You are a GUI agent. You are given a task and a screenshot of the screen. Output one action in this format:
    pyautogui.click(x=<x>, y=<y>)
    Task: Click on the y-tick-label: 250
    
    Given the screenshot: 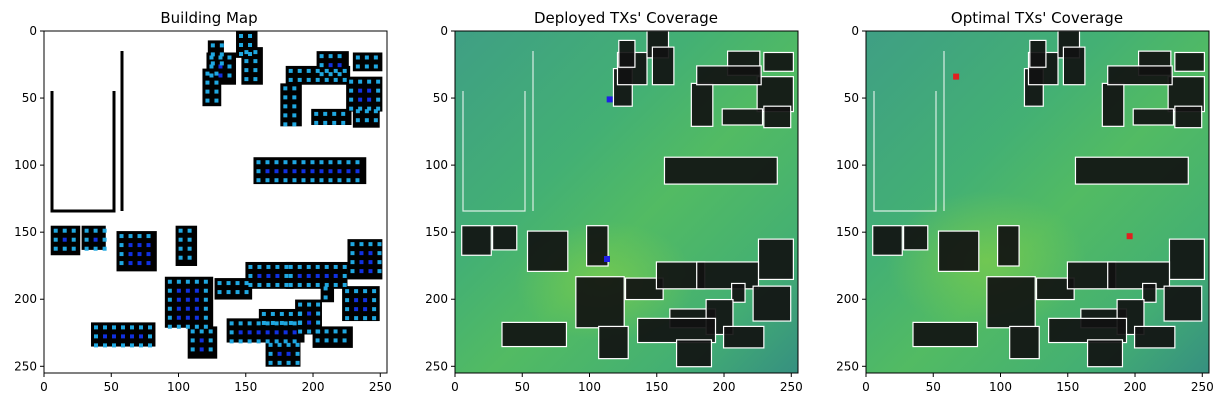 What is the action you would take?
    pyautogui.click(x=436, y=366)
    